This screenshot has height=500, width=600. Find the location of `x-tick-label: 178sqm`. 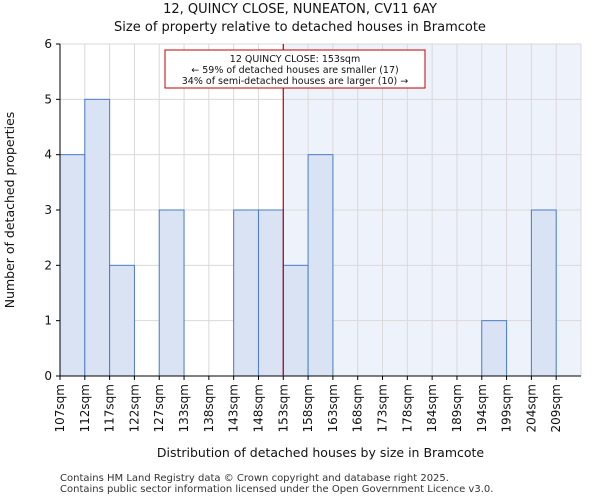

x-tick-label: 178sqm is located at coordinates (407, 408).